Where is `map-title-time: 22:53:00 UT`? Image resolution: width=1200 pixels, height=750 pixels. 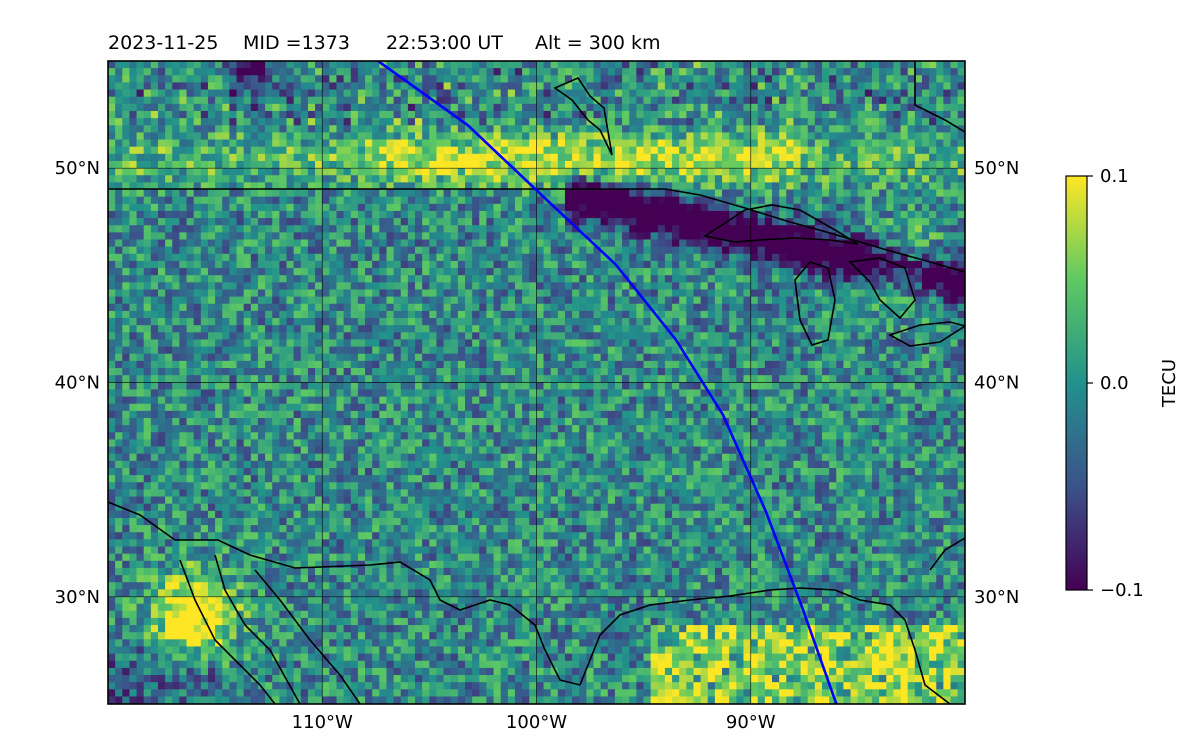
map-title-time: 22:53:00 UT is located at coordinates (444, 43).